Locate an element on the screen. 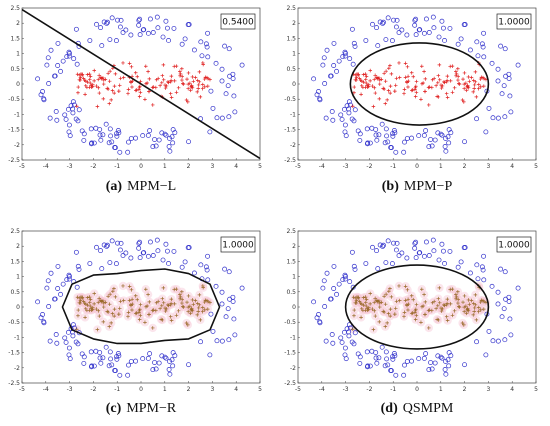 This screenshot has width=550, height=426. y-tick-label: 2 is located at coordinates (294, 246).